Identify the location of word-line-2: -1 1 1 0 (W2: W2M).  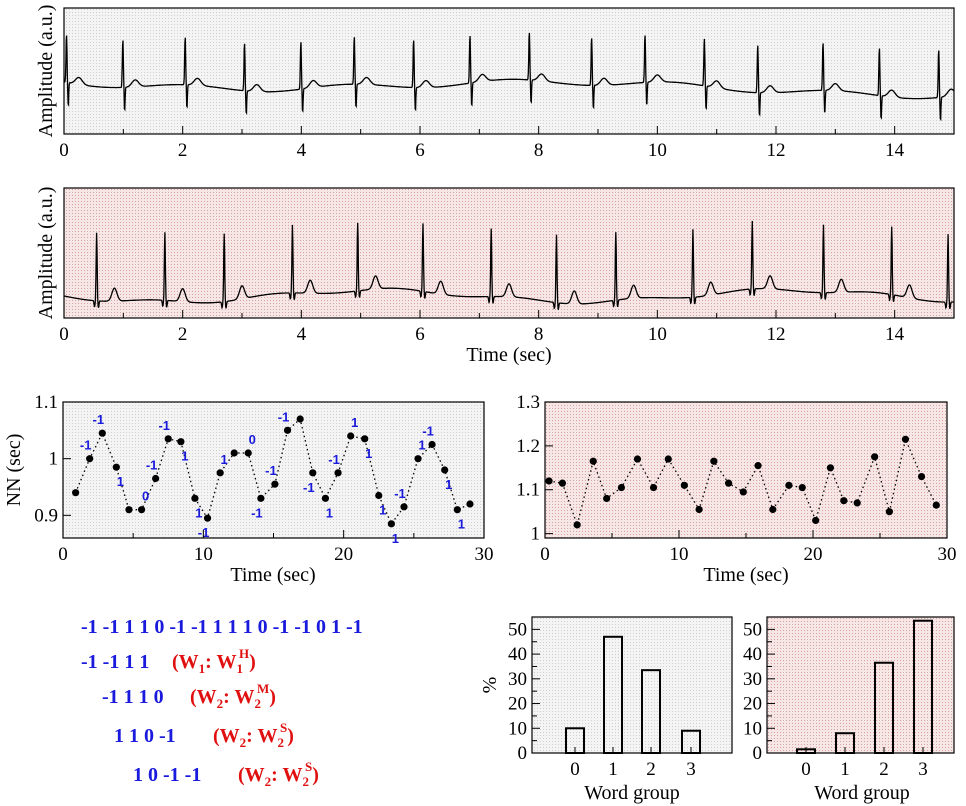
(189, 696).